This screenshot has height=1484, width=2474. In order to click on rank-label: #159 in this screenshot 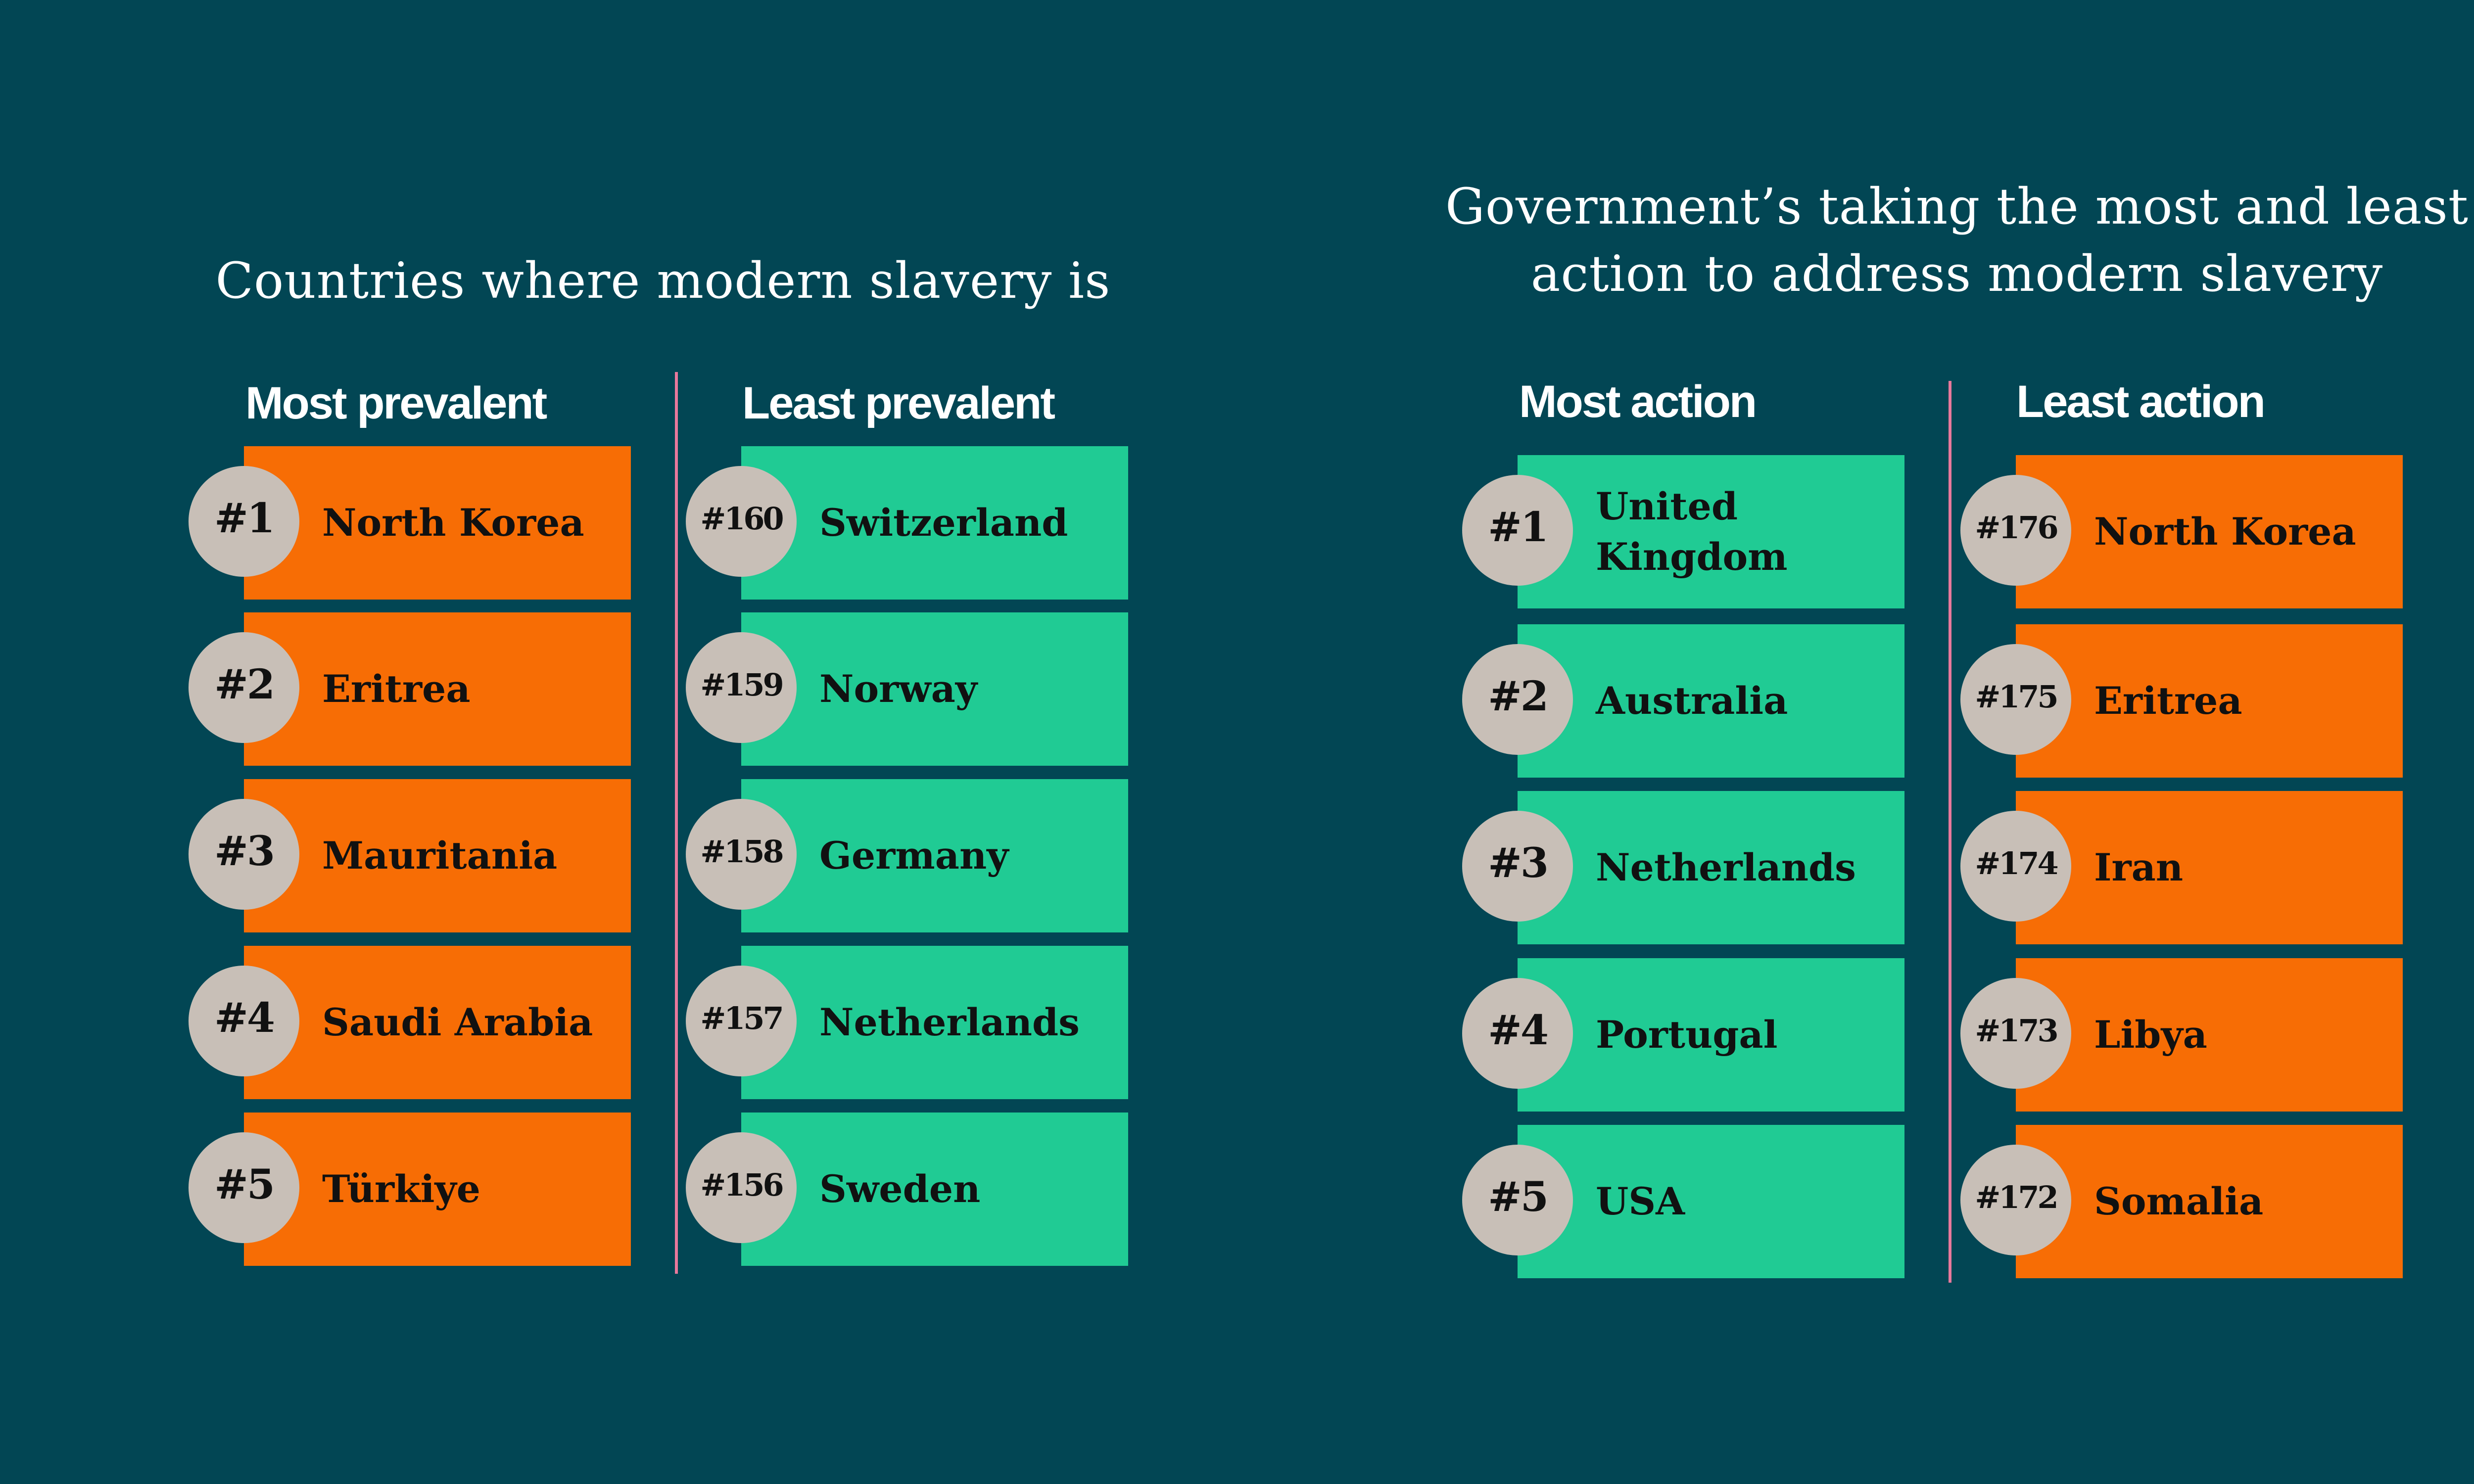, I will do `click(742, 684)`.